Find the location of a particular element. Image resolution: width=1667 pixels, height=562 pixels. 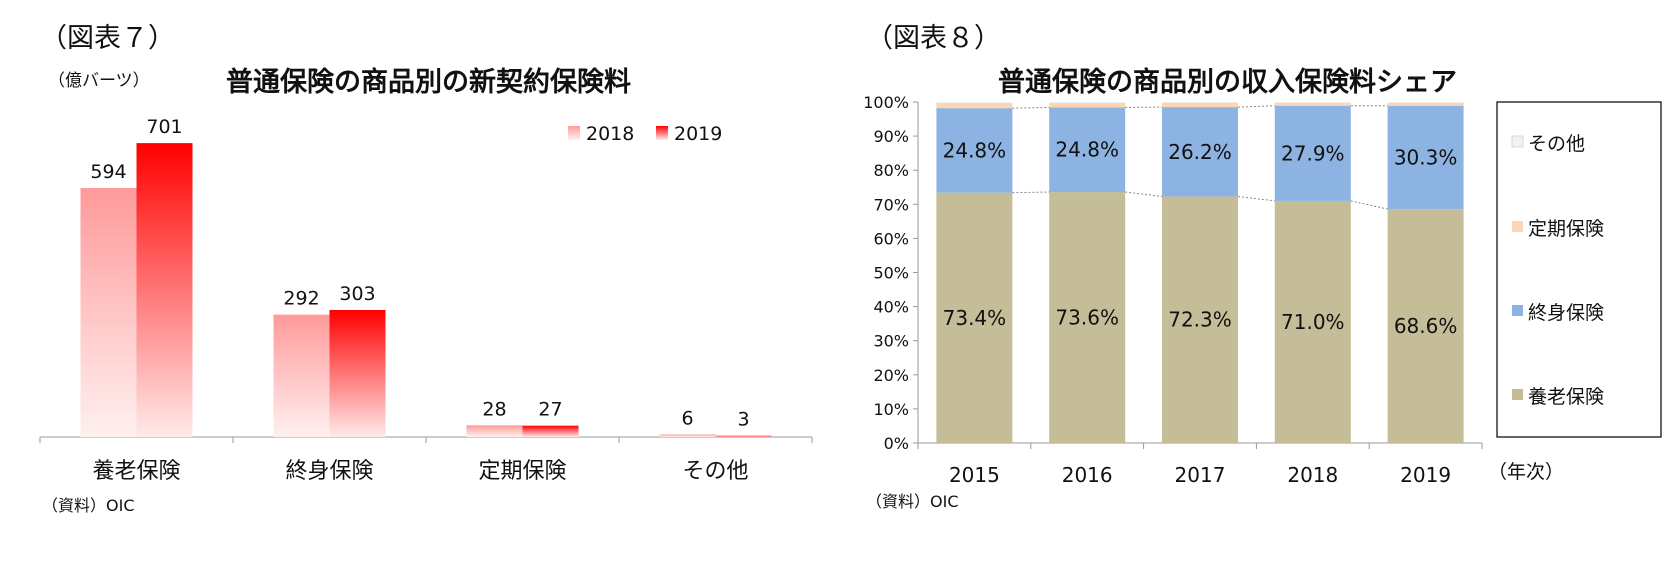

figure-label-7: （図表７） is located at coordinates (107, 38).